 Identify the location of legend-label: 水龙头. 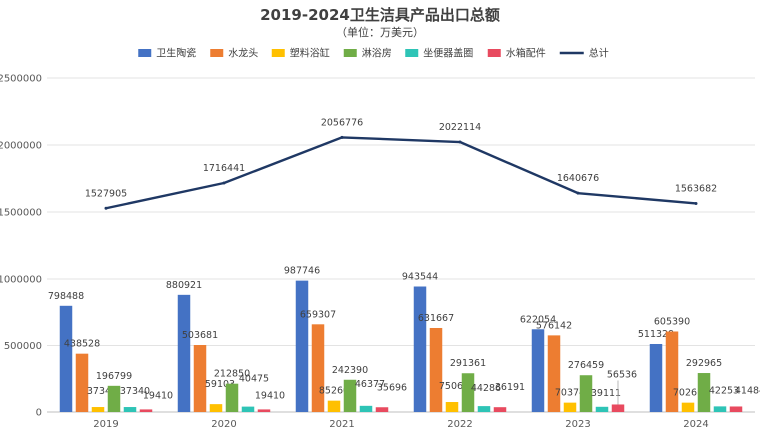
(243, 53).